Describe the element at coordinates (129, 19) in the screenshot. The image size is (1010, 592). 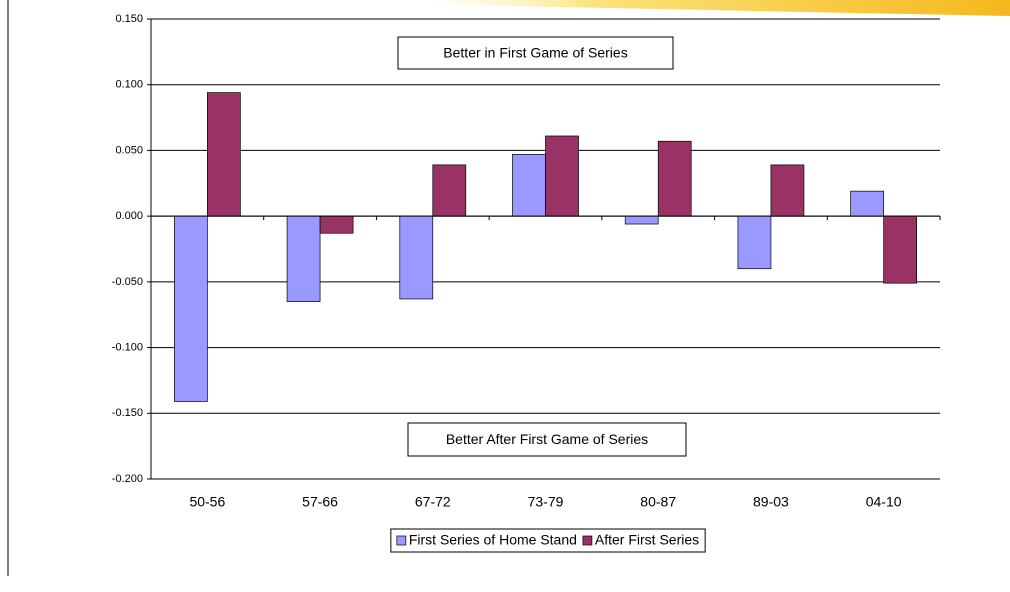
I see `y-tick-label: 0.150` at that location.